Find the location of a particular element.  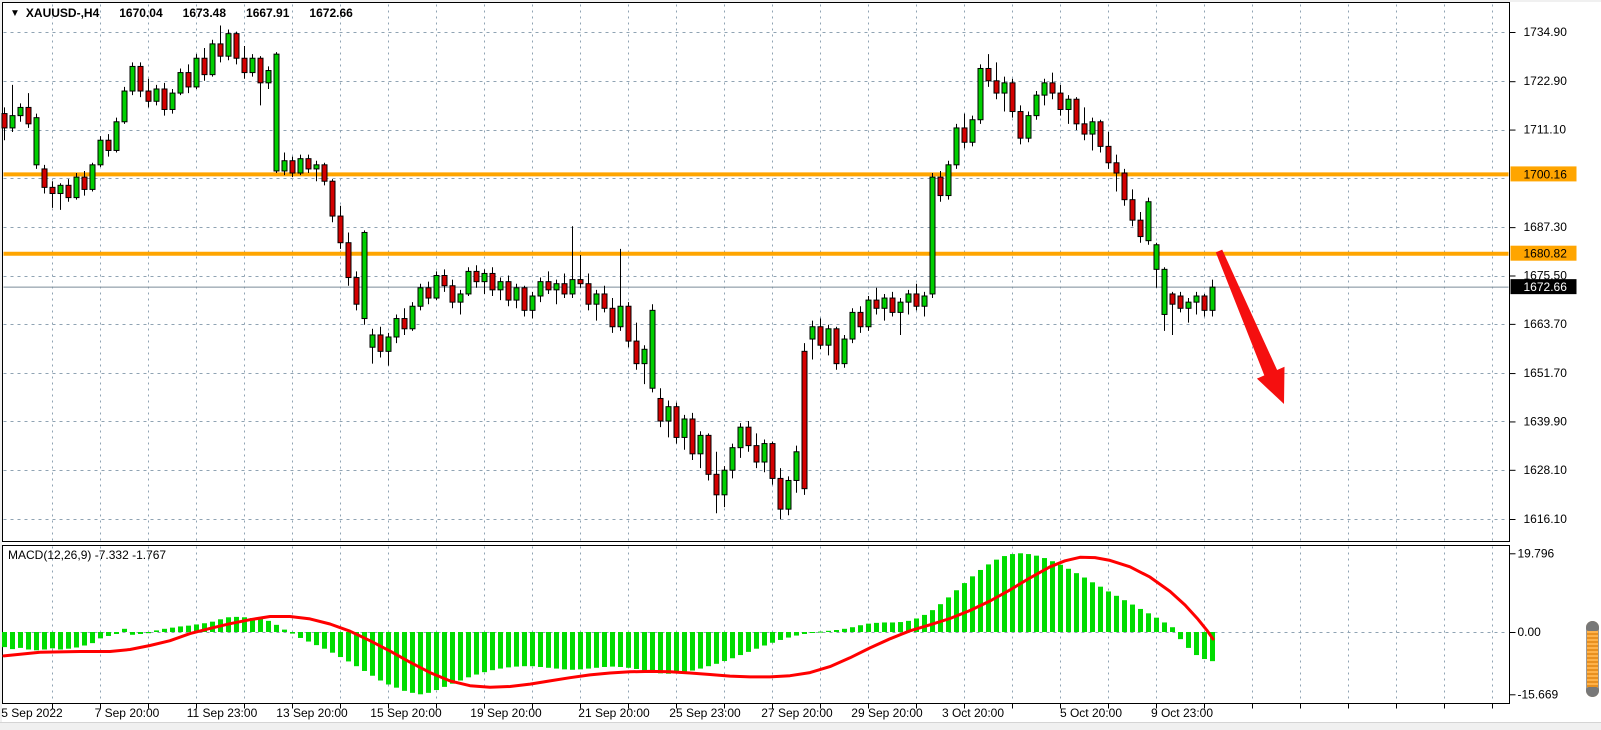

level-price-badge is located at coordinates (1543, 174).